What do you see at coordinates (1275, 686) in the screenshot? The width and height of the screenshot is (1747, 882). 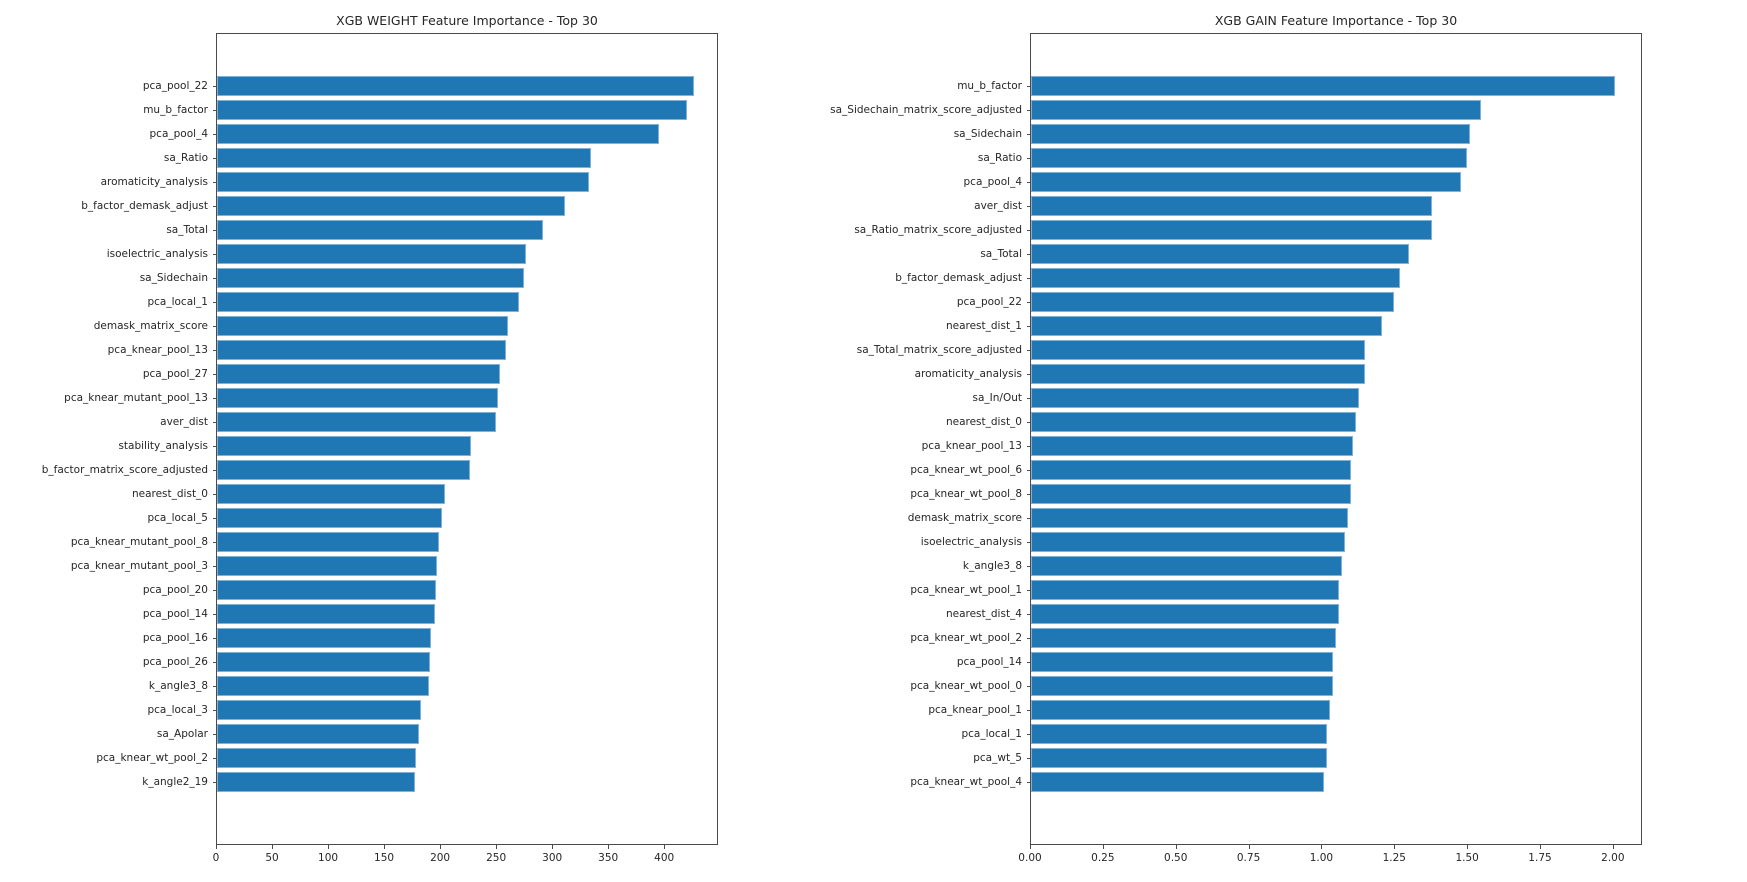 I see `bar-row: pca_knear_wt_pool_0` at bounding box center [1275, 686].